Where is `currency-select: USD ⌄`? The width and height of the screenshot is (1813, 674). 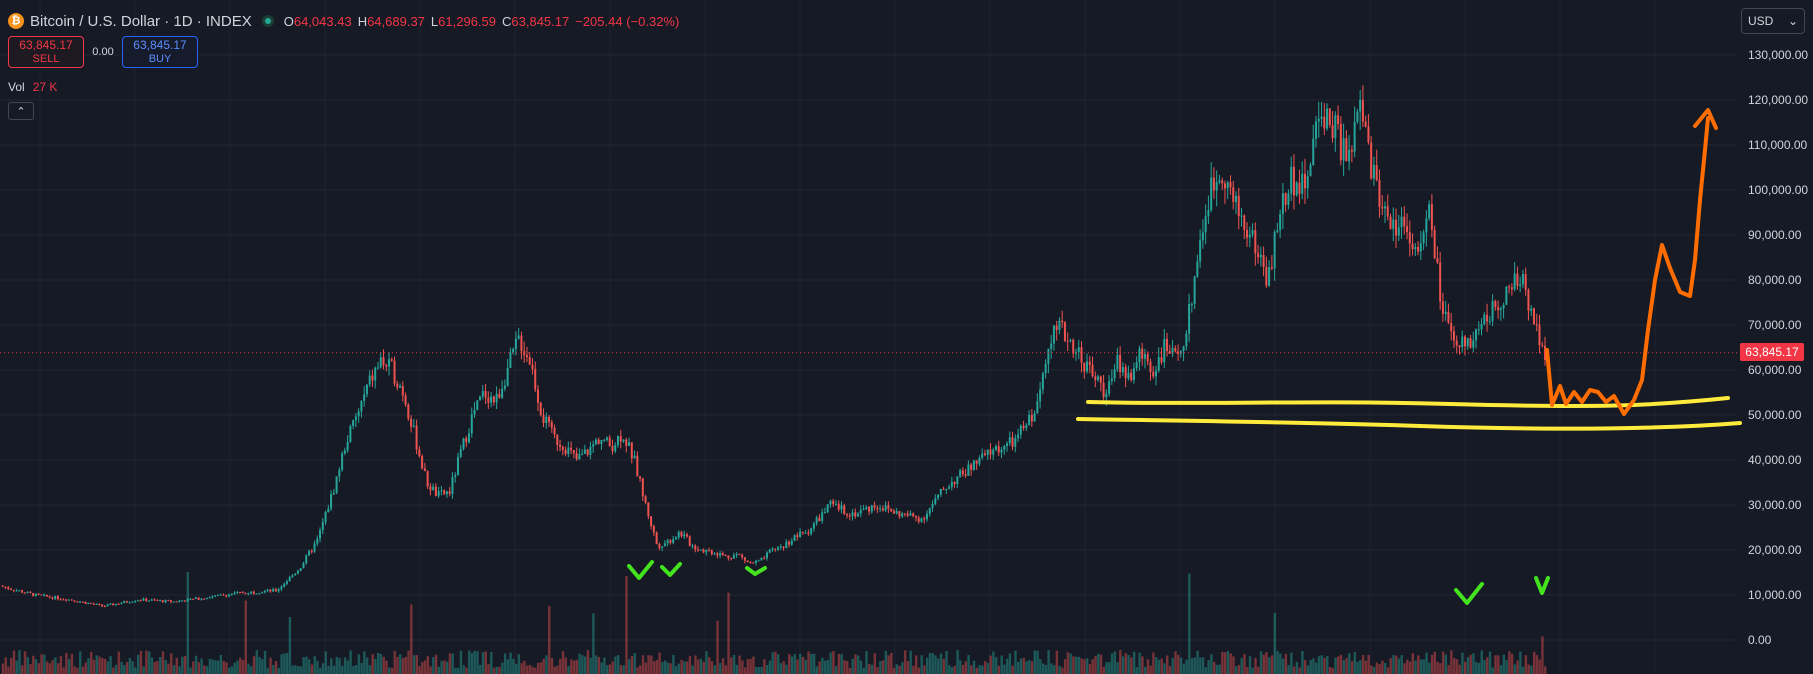 currency-select: USD ⌄ is located at coordinates (1773, 21).